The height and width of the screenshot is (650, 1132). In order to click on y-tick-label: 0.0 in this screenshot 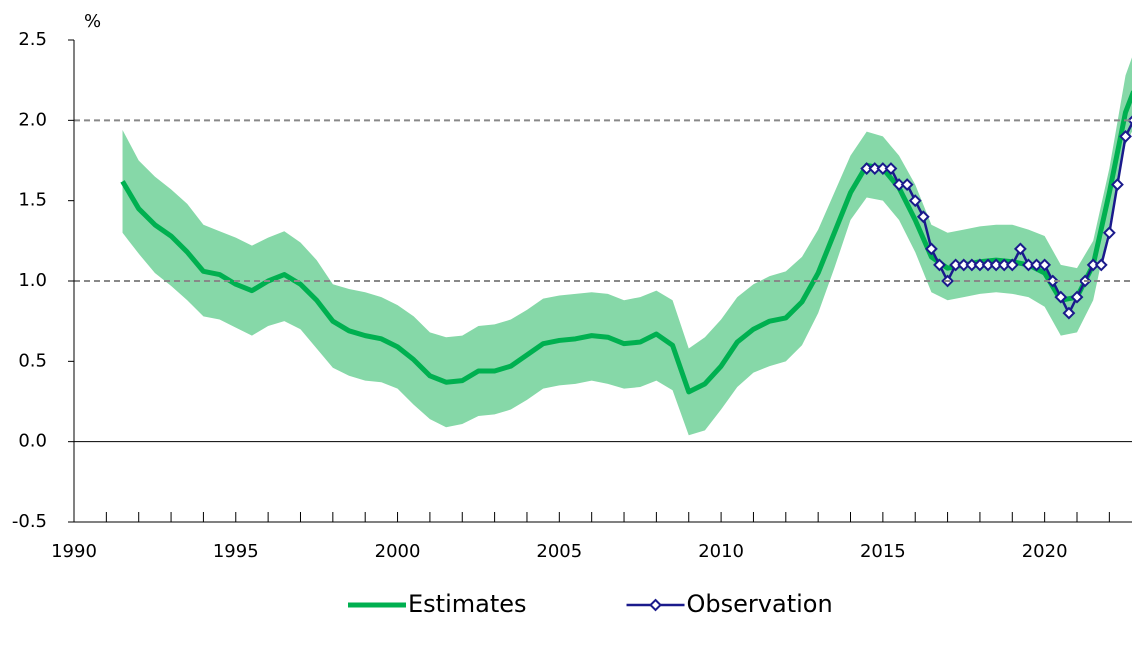, I will do `click(32, 441)`.